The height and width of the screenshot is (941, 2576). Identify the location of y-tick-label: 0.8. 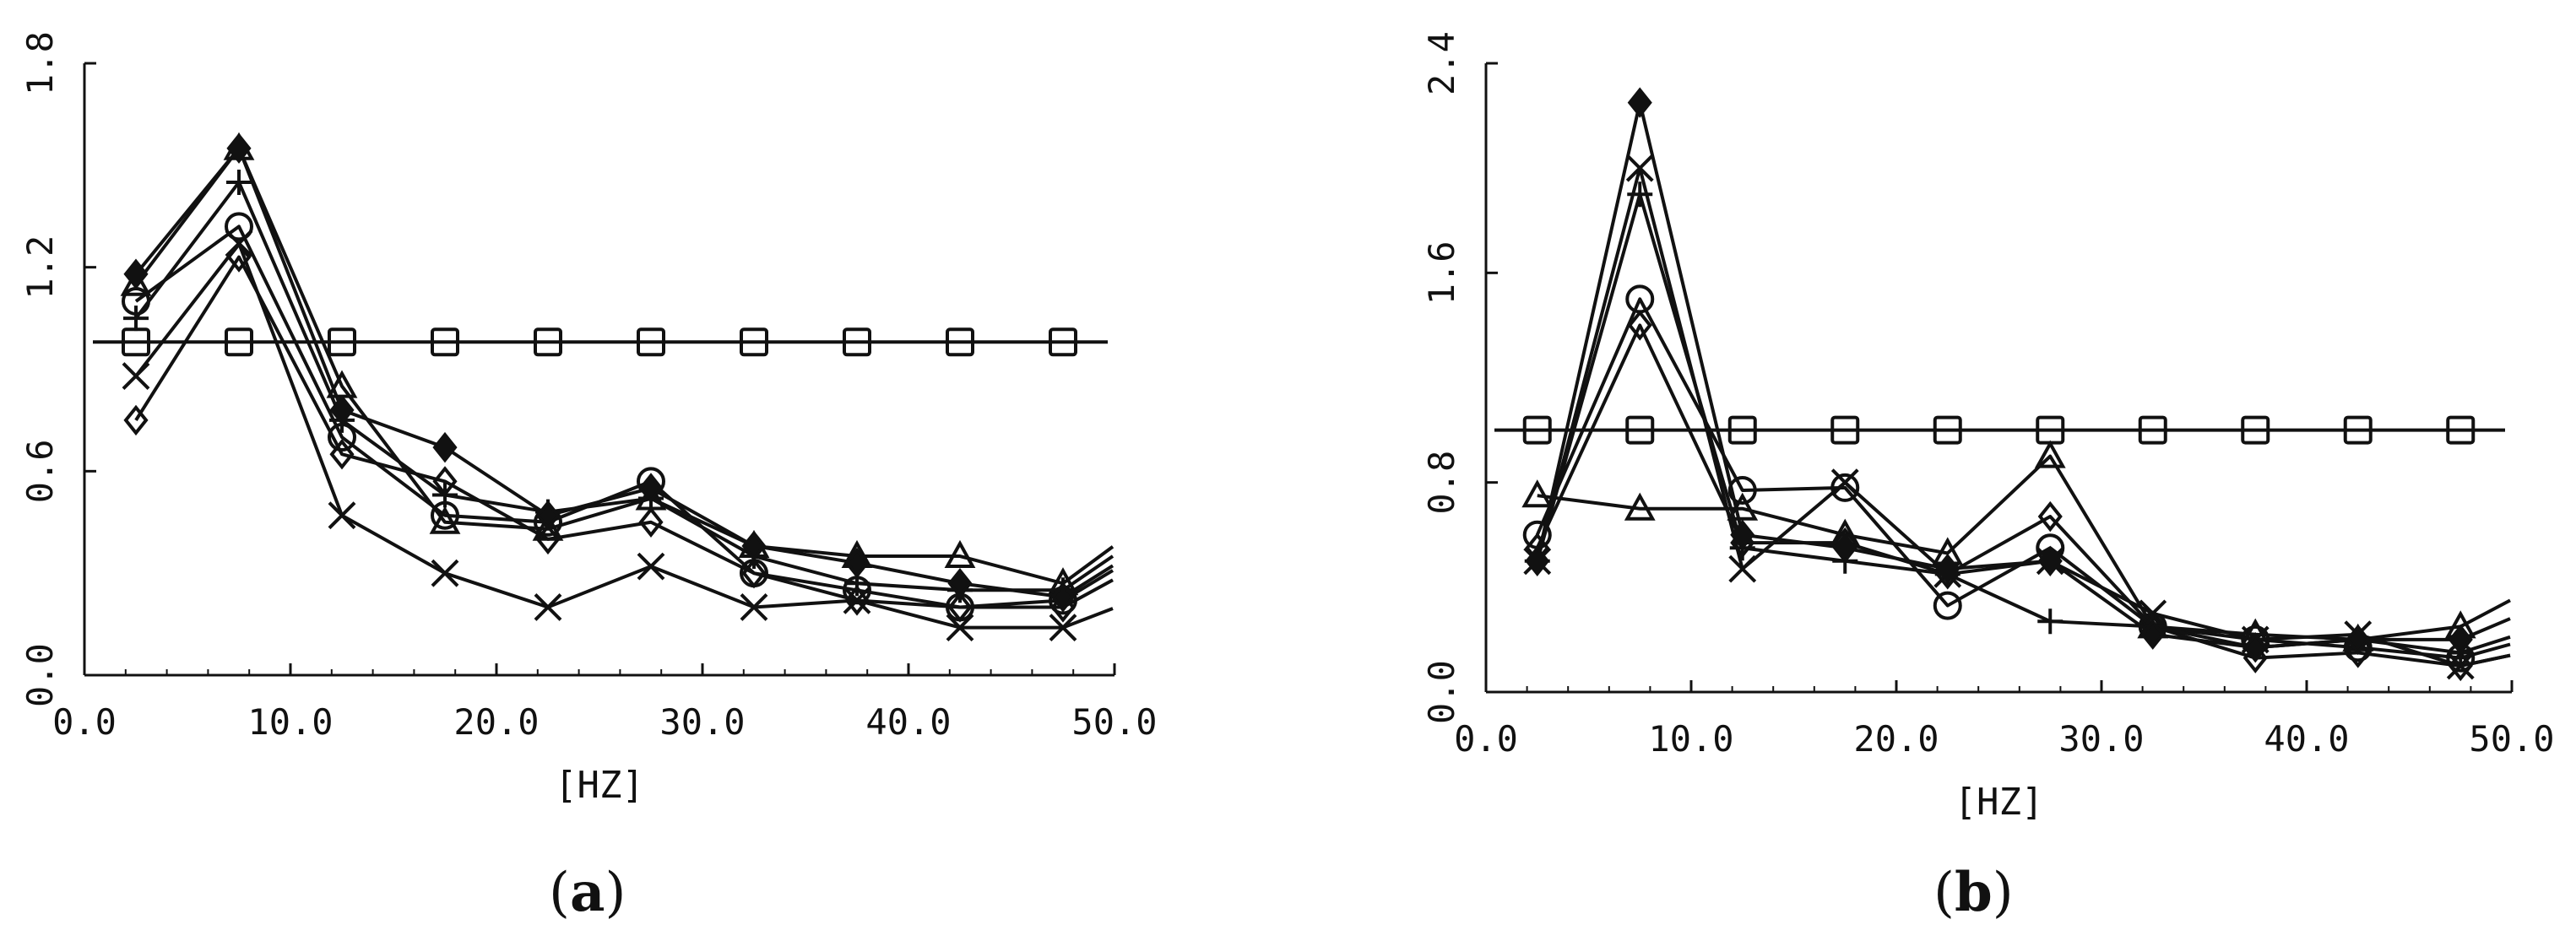
(1441, 483).